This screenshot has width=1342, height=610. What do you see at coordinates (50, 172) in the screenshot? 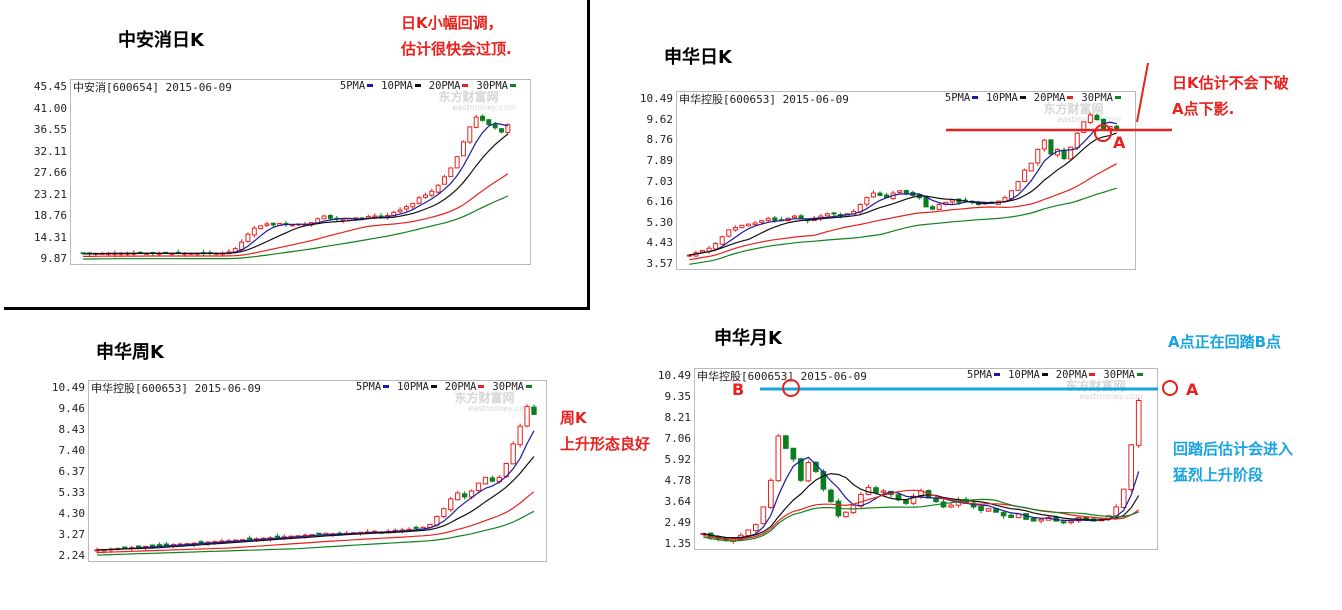
I see `y-tick-label: 27.66` at bounding box center [50, 172].